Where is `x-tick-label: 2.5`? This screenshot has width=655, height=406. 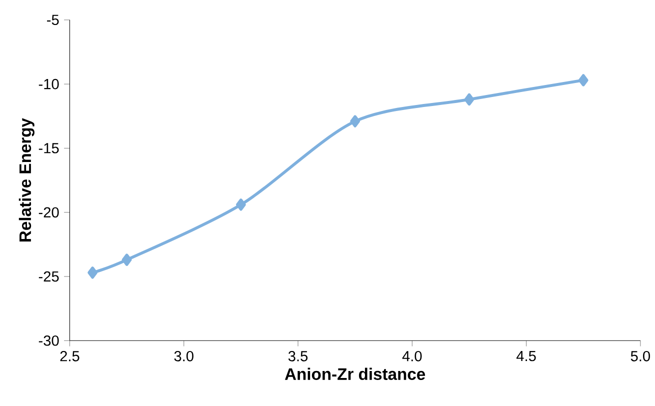 x-tick-label: 2.5 is located at coordinates (70, 356).